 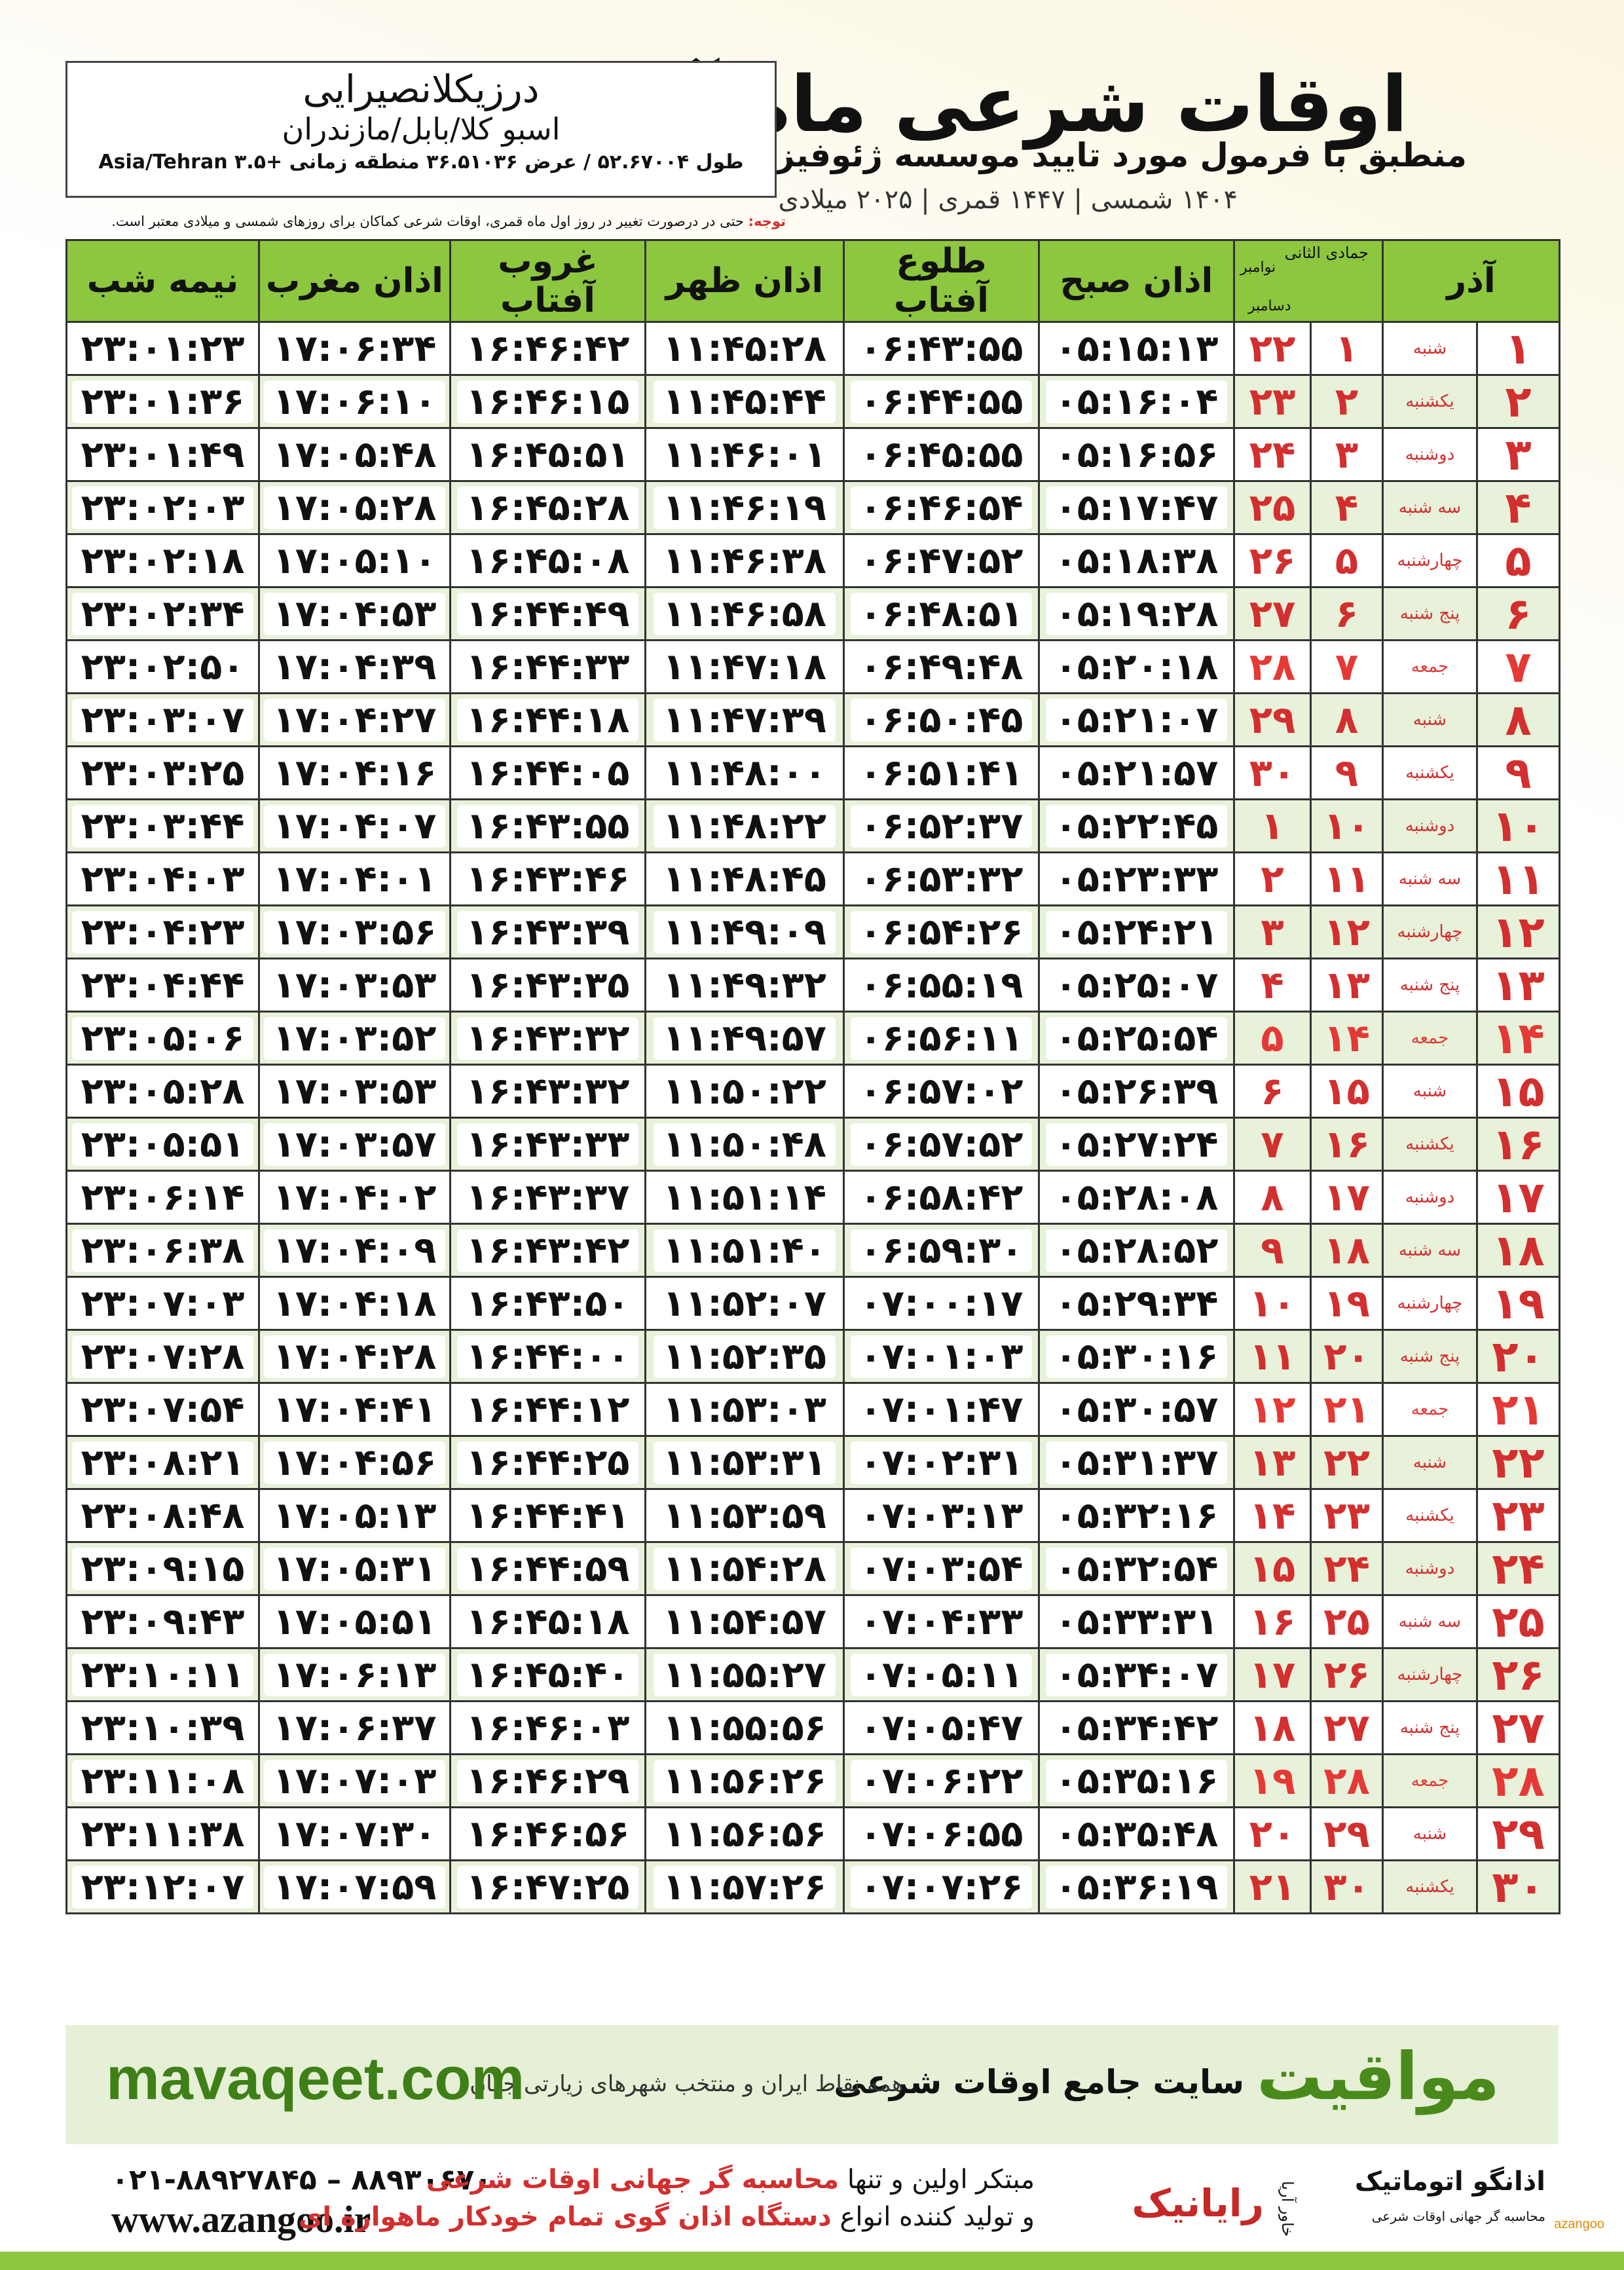 What do you see at coordinates (745, 348) in the screenshot?
I see `time: ۱۱:۴۵:۲۸` at bounding box center [745, 348].